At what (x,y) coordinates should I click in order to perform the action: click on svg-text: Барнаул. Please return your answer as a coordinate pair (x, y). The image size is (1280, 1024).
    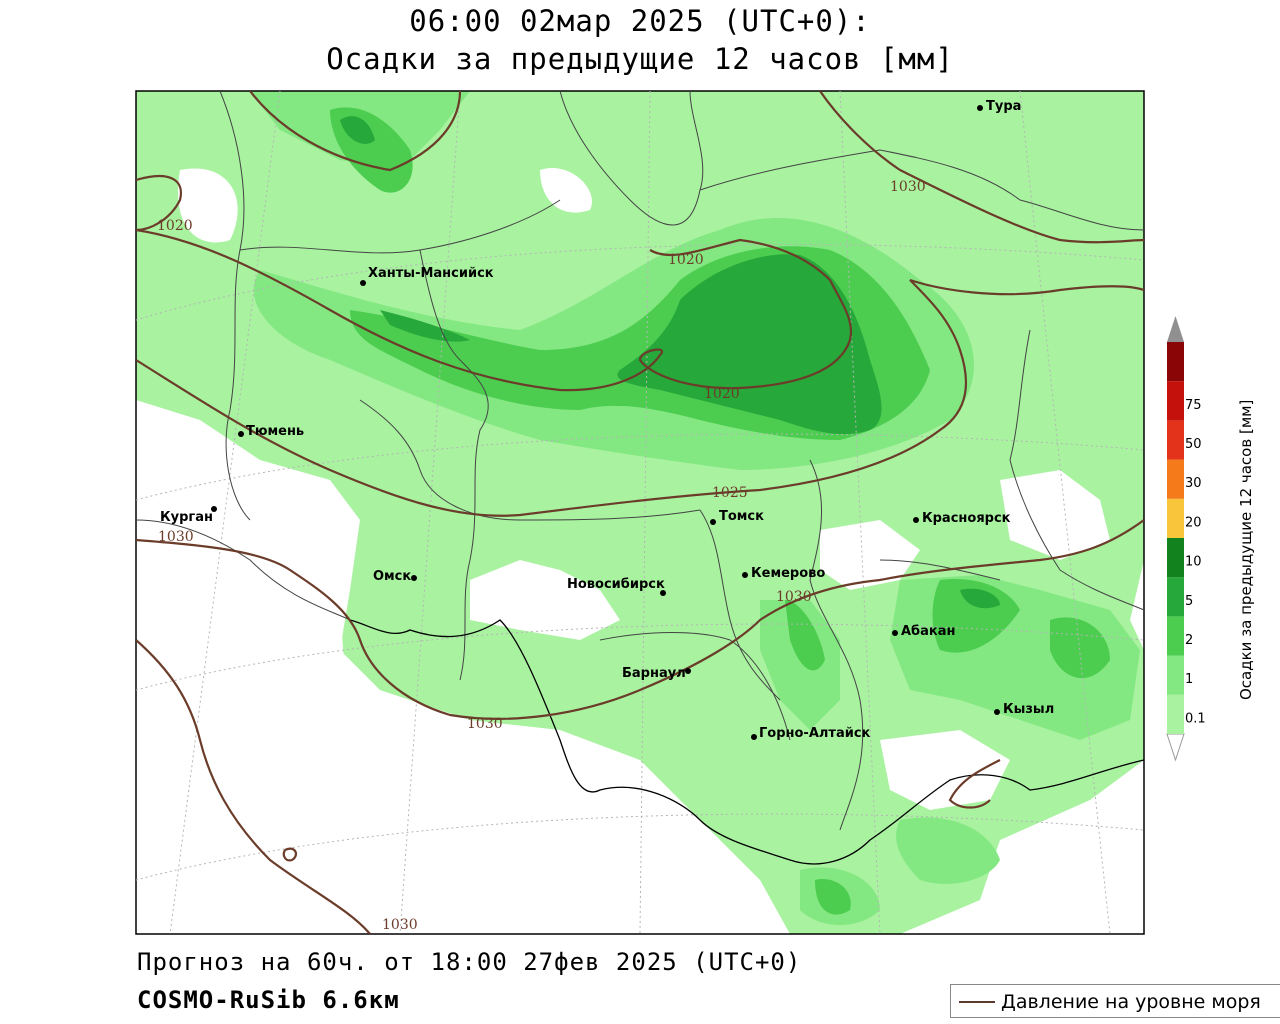
    Looking at the image, I should click on (654, 673).